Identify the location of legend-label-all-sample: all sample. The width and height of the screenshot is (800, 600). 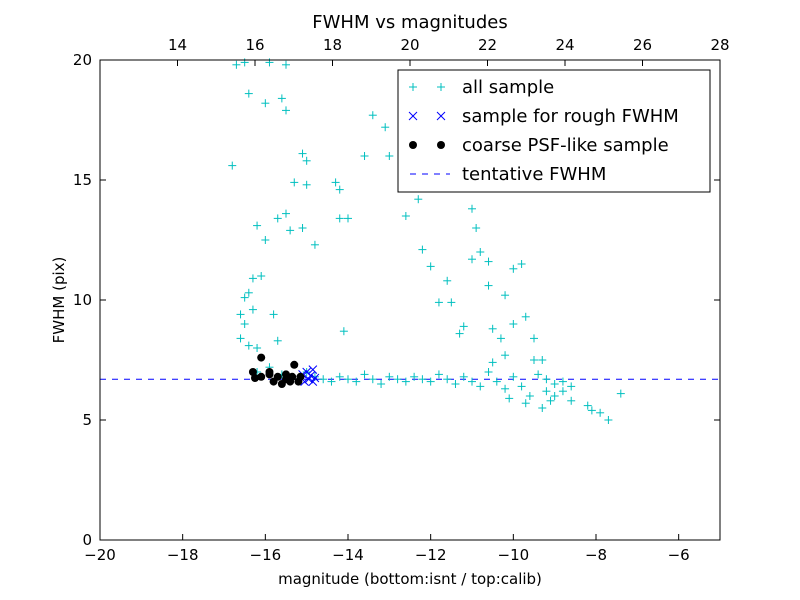
(508, 87).